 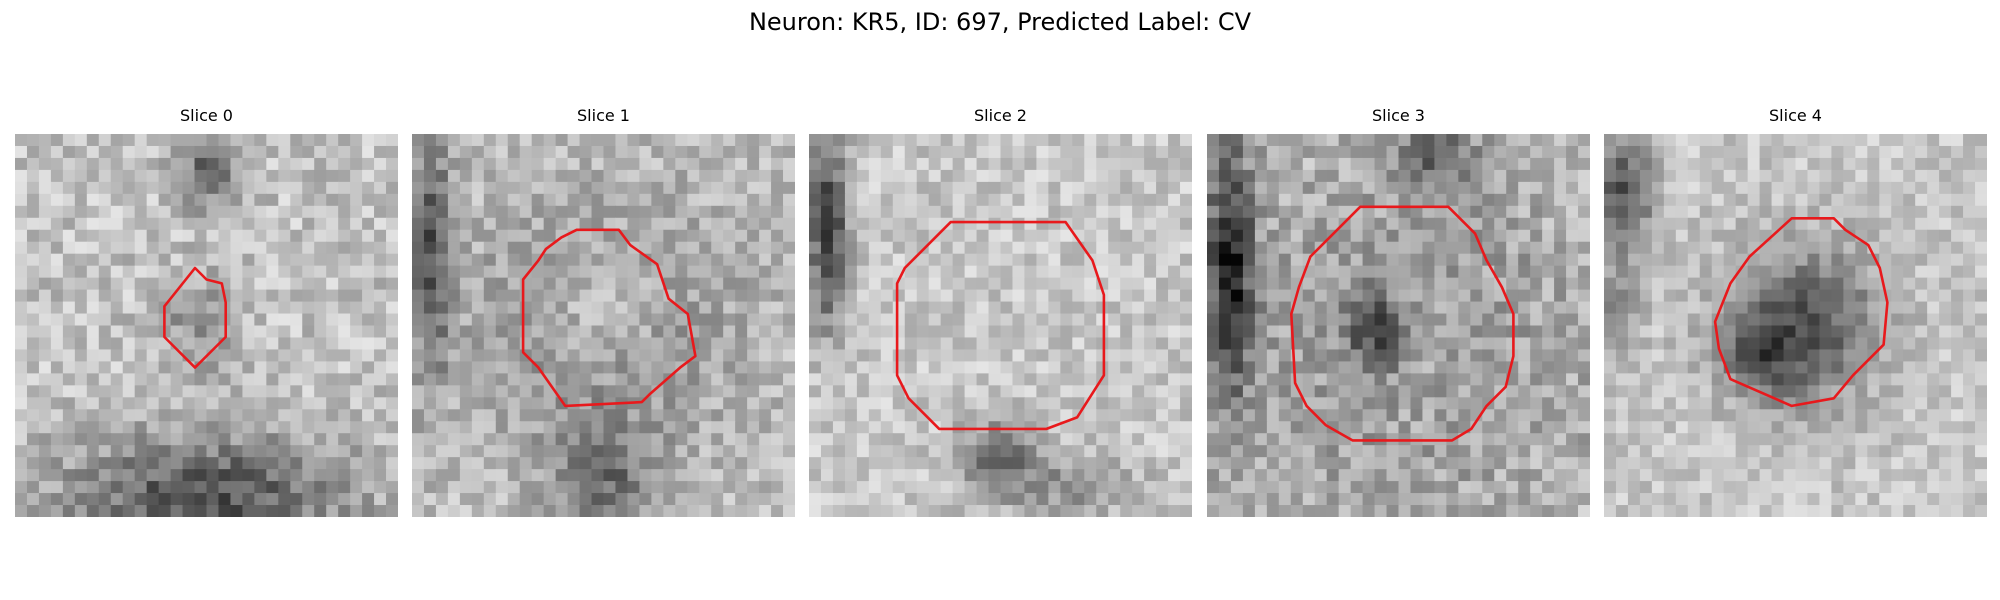 I want to click on slice-title-0: Slice 0, so click(x=206, y=115).